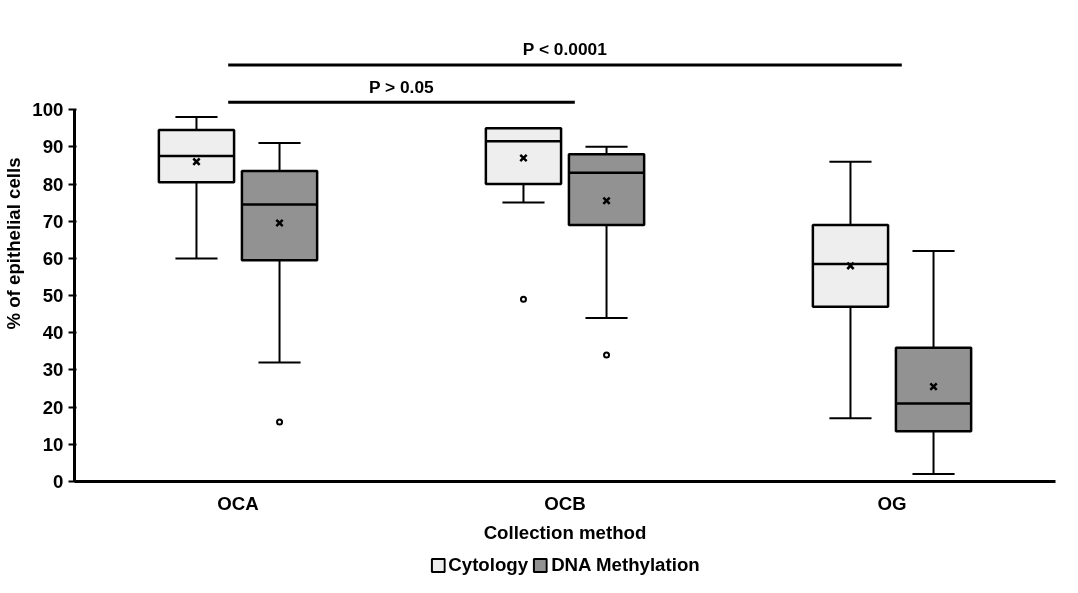  I want to click on y-tick-label: 80, so click(53, 184).